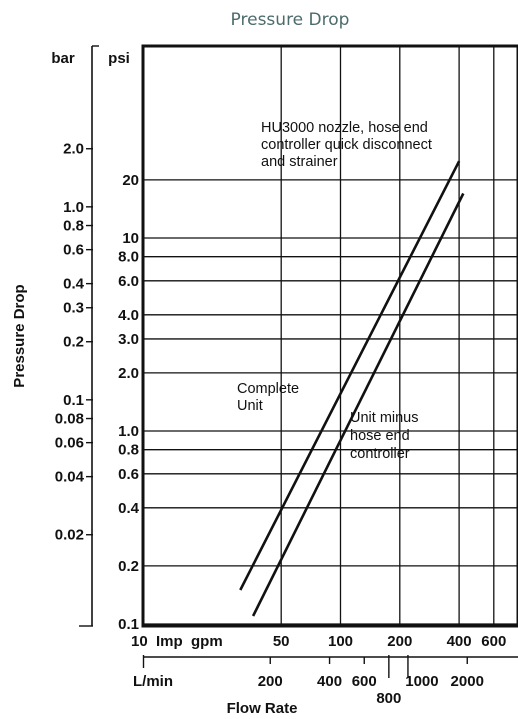 This screenshot has height=719, width=518. I want to click on psi-tick-label: 20, so click(130, 180).